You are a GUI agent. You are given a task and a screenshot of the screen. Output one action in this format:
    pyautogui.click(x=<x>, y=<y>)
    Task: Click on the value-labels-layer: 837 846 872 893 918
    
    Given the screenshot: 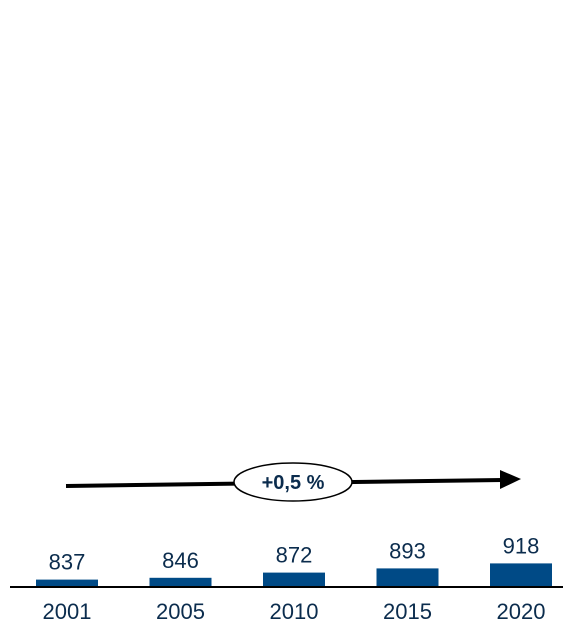 What is the action you would take?
    pyautogui.click(x=294, y=553)
    